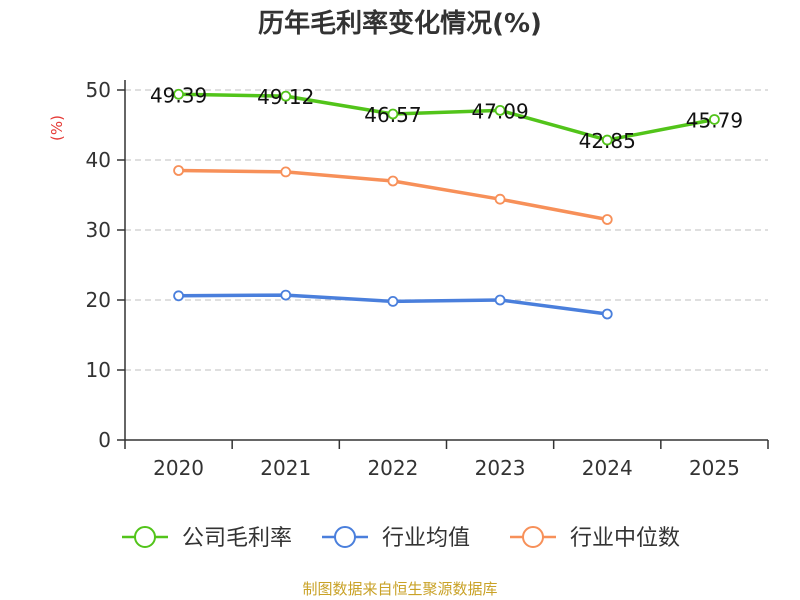 Image resolution: width=800 pixels, height=600 pixels. Describe the element at coordinates (98, 230) in the screenshot. I see `y-tick-label-3: 30` at that location.